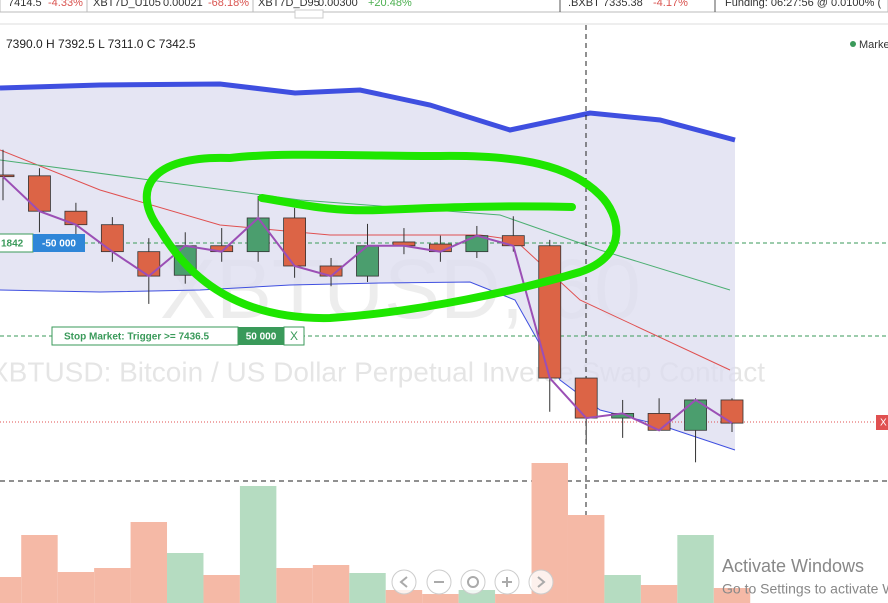 Image resolution: width=888 pixels, height=603 pixels. I want to click on price-label: X, so click(883, 423).